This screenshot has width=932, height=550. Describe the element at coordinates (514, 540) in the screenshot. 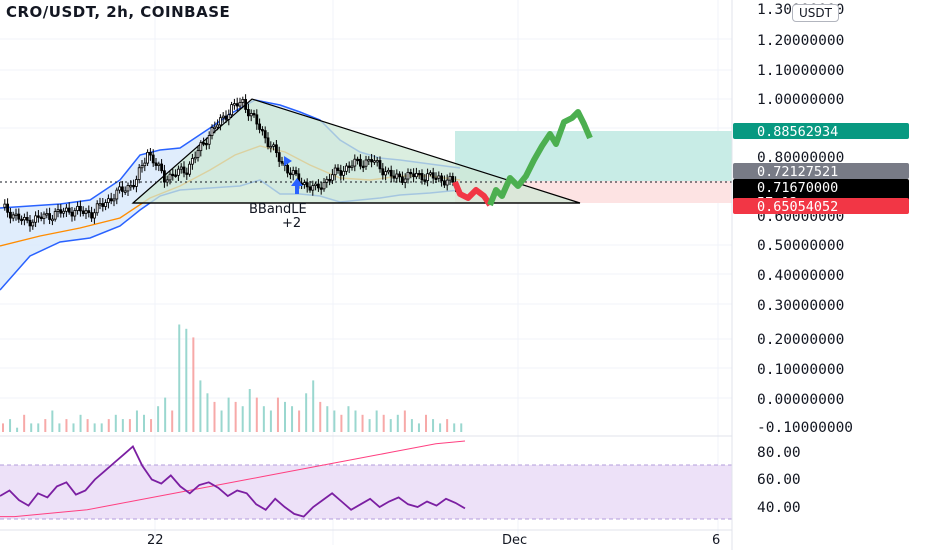

I see `time-tick: Dec` at that location.